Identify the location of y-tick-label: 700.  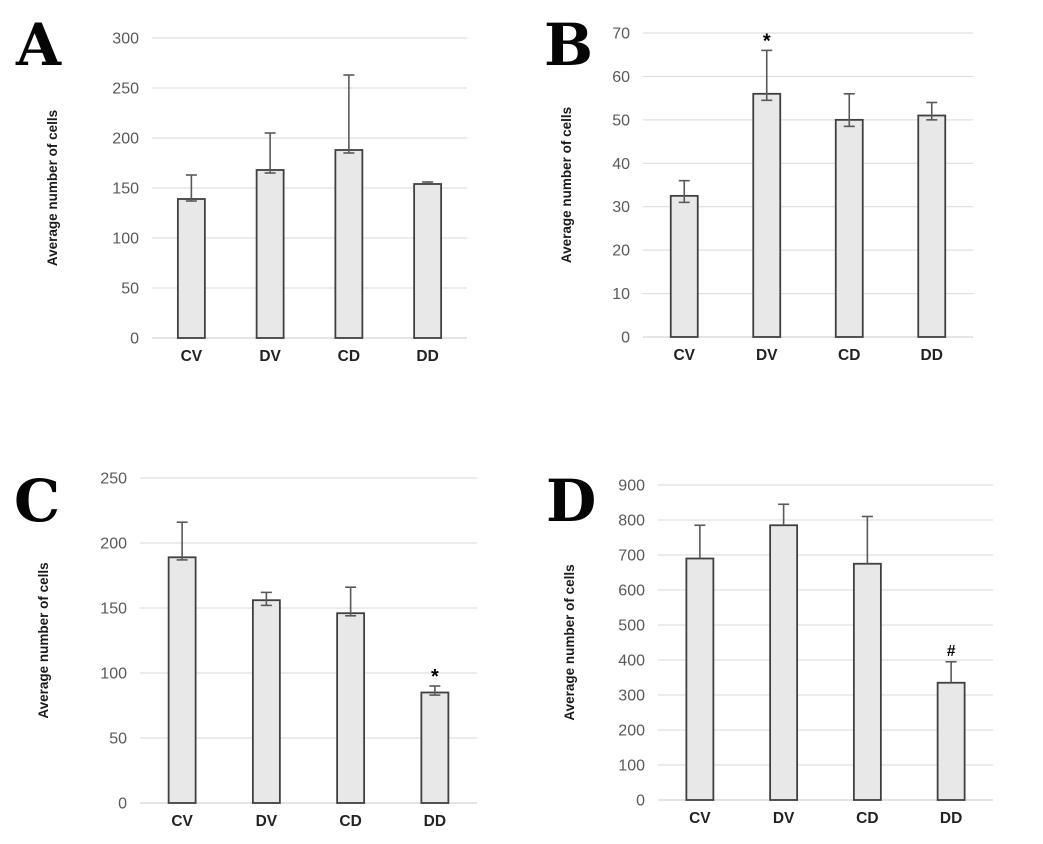
(631, 556).